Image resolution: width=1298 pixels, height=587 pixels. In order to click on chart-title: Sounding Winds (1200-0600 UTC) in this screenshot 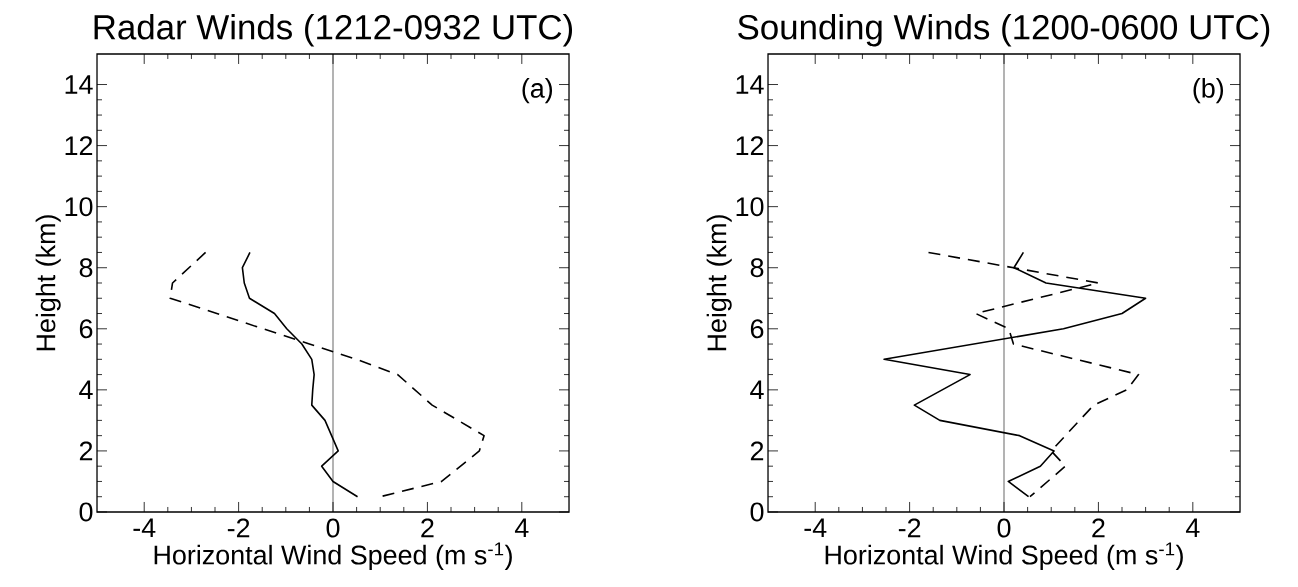, I will do `click(1004, 30)`.